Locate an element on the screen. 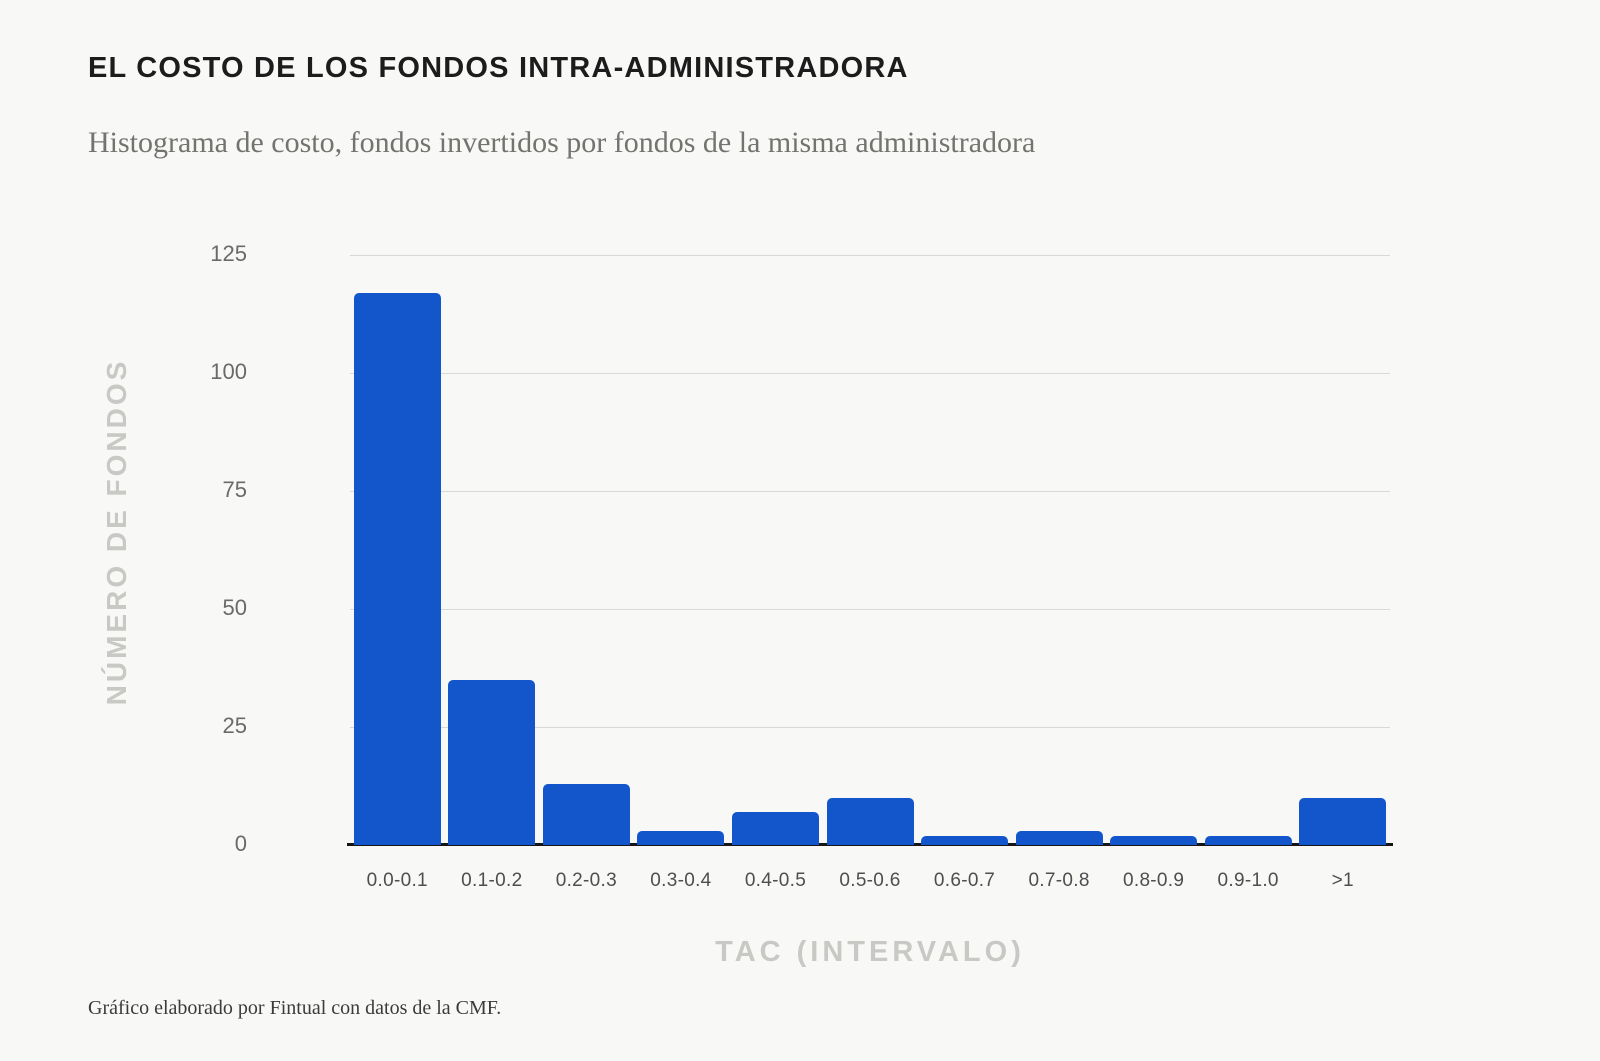  x-tick-0.8-0.9: 0.8-0.9 is located at coordinates (1153, 880).